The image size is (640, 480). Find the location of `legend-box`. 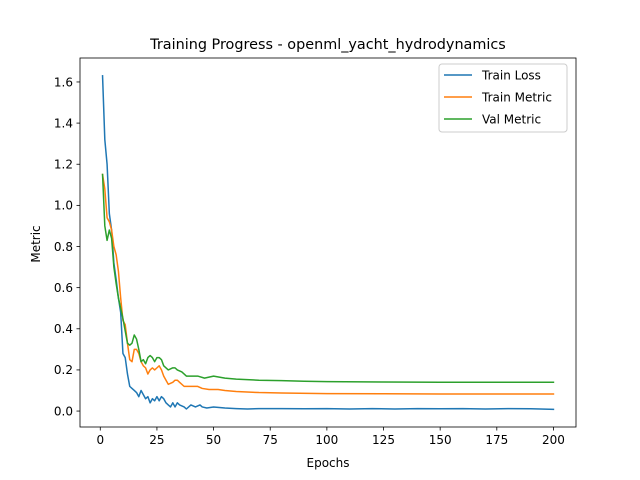

legend-box is located at coordinates (503, 98).